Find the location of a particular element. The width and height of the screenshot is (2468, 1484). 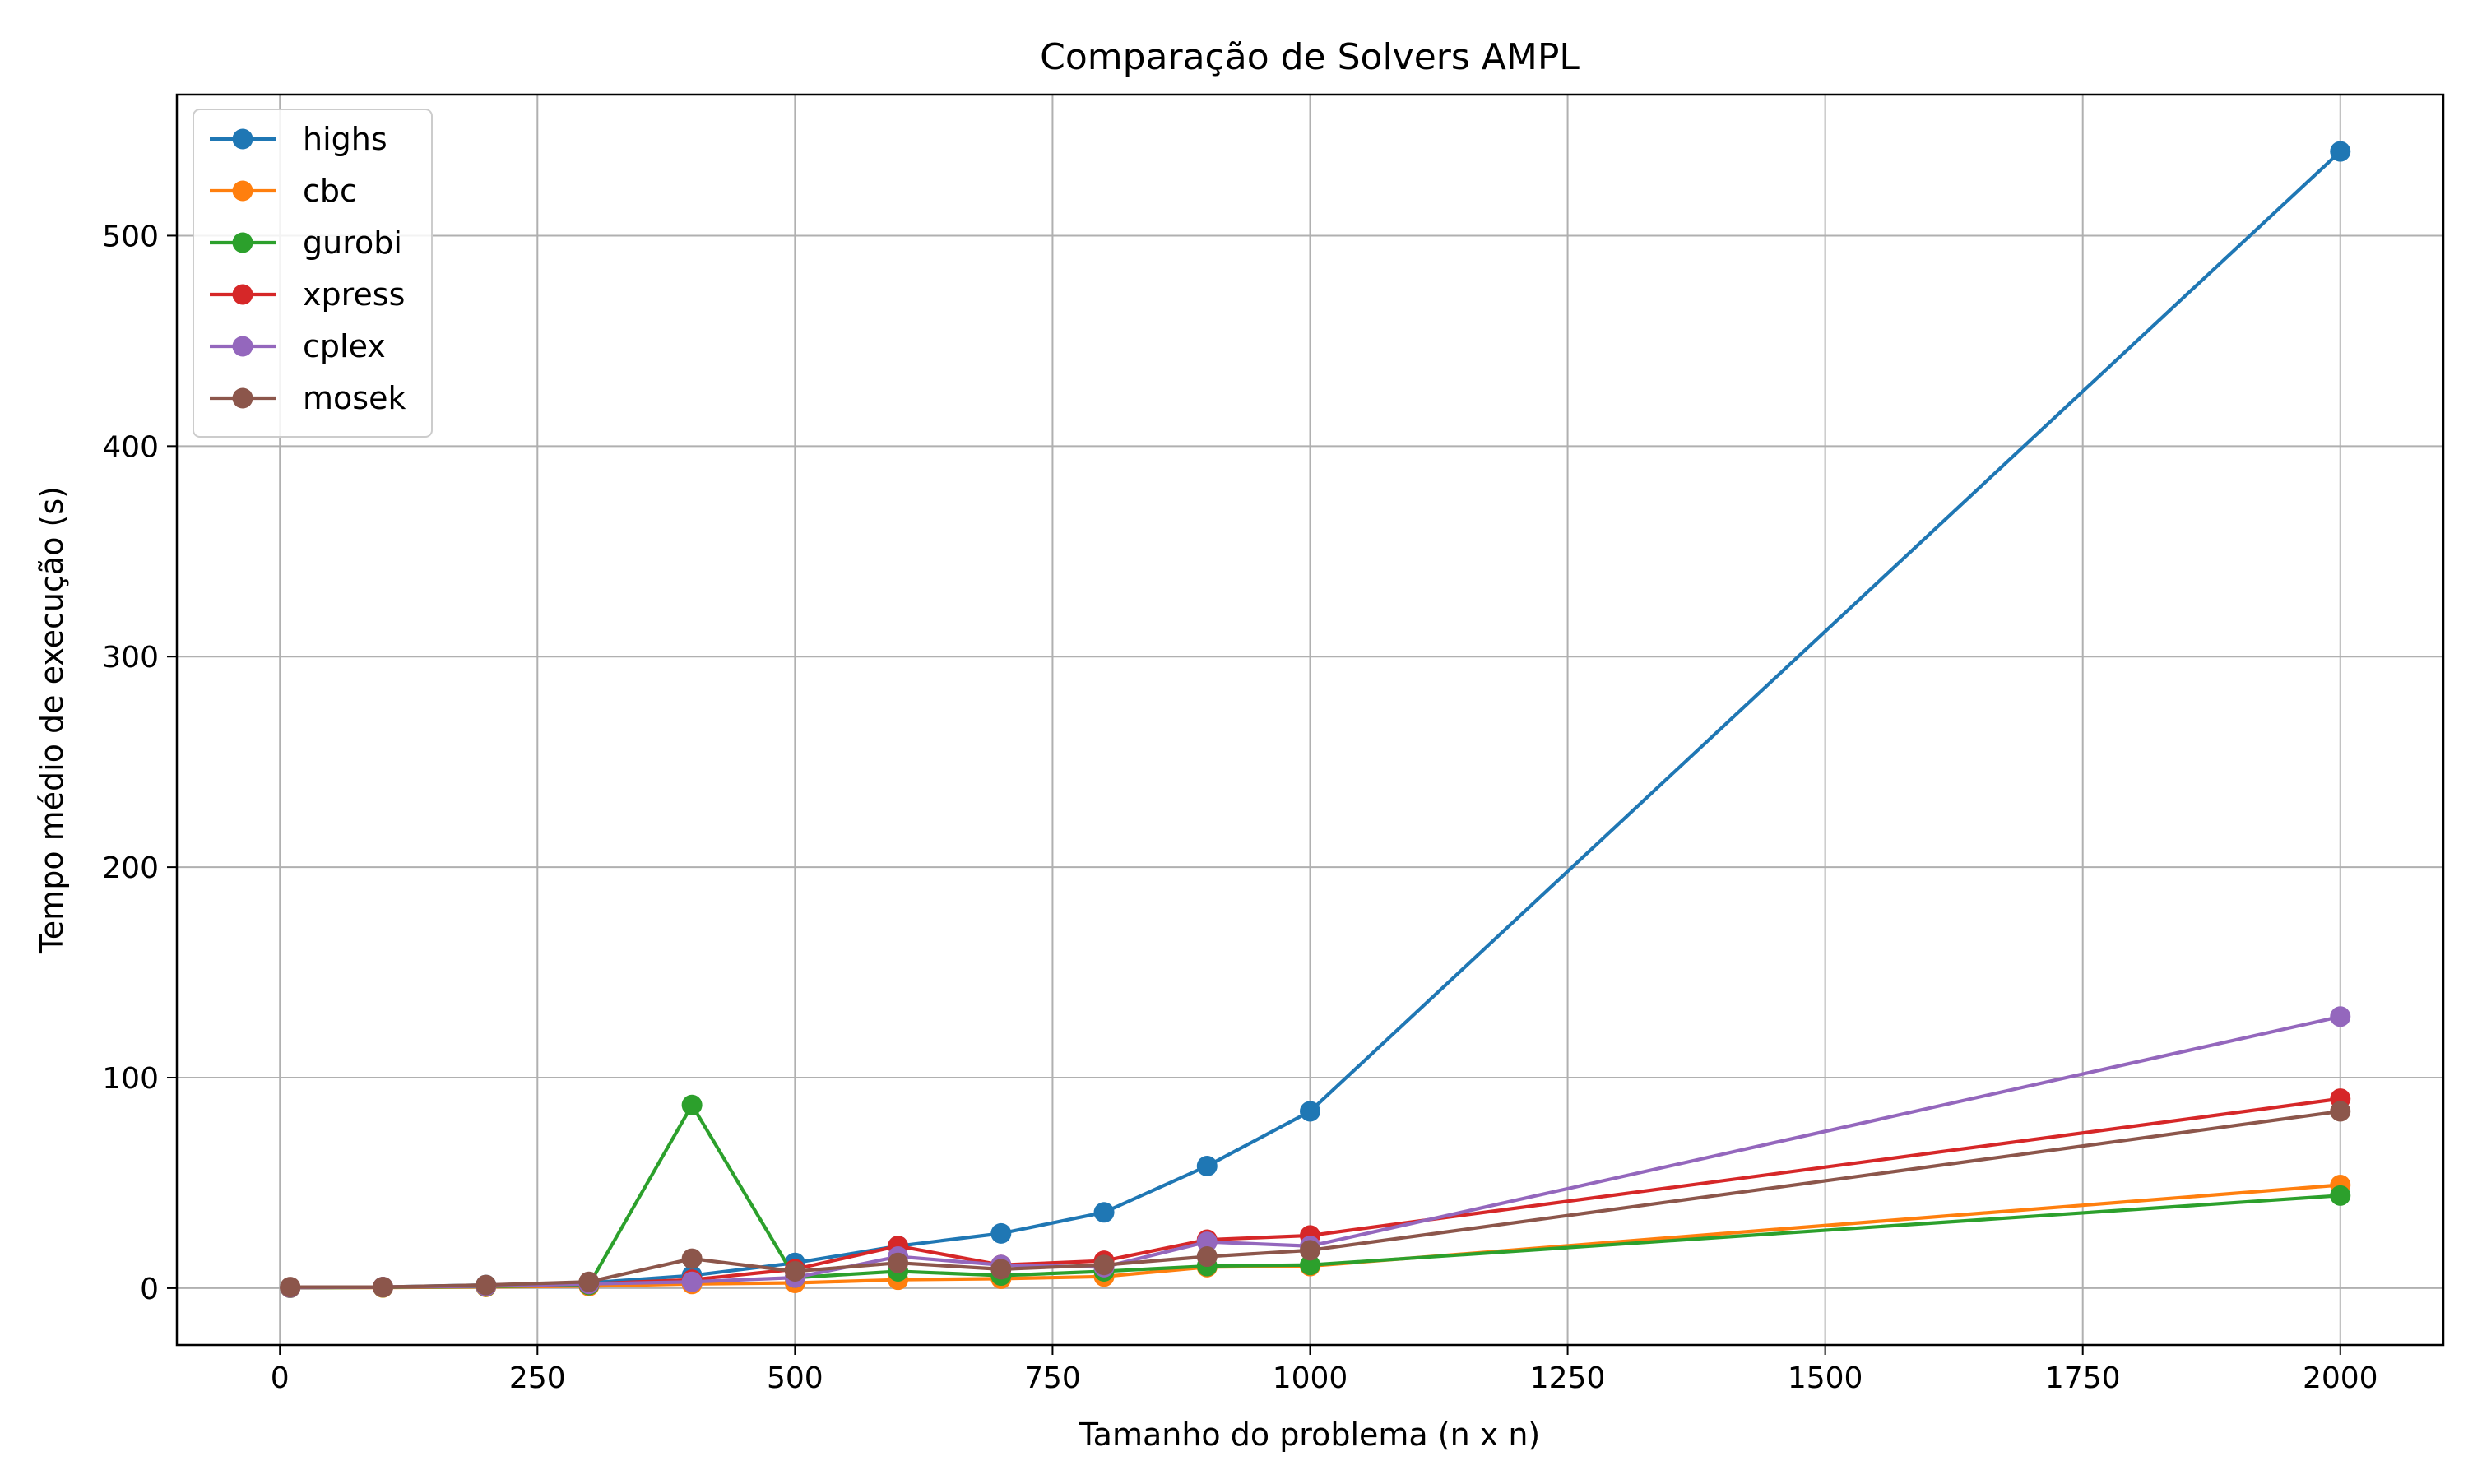

x-tick-label: 500 is located at coordinates (795, 1378).